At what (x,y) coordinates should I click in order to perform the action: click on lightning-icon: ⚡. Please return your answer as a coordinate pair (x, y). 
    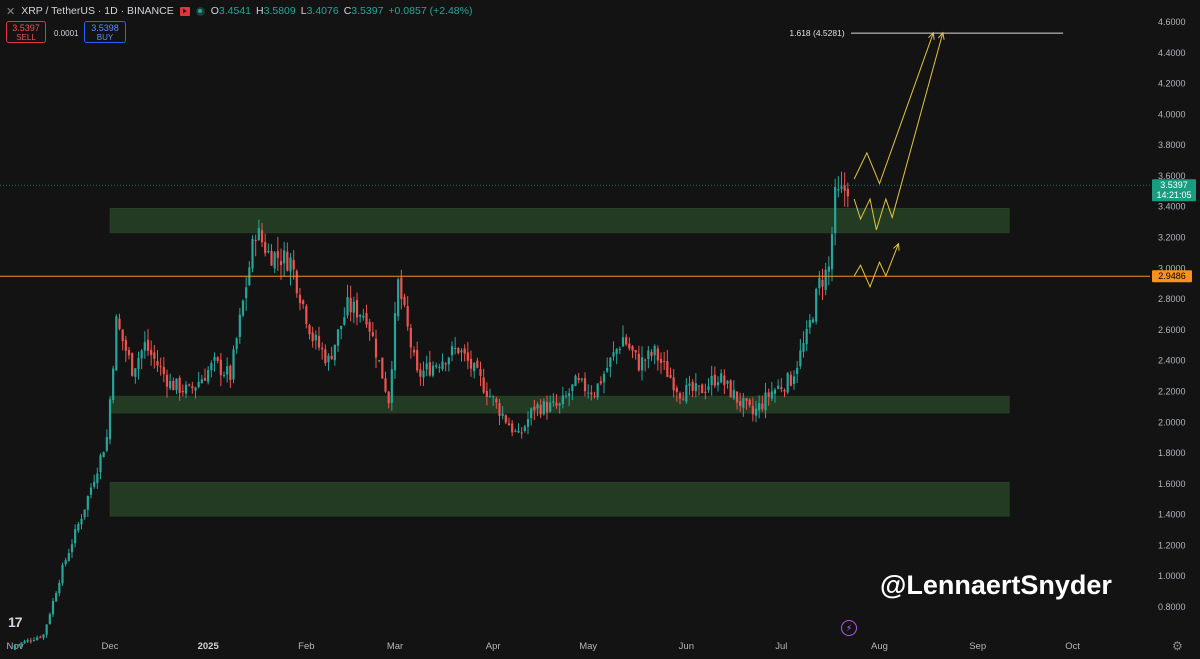
    Looking at the image, I should click on (849, 628).